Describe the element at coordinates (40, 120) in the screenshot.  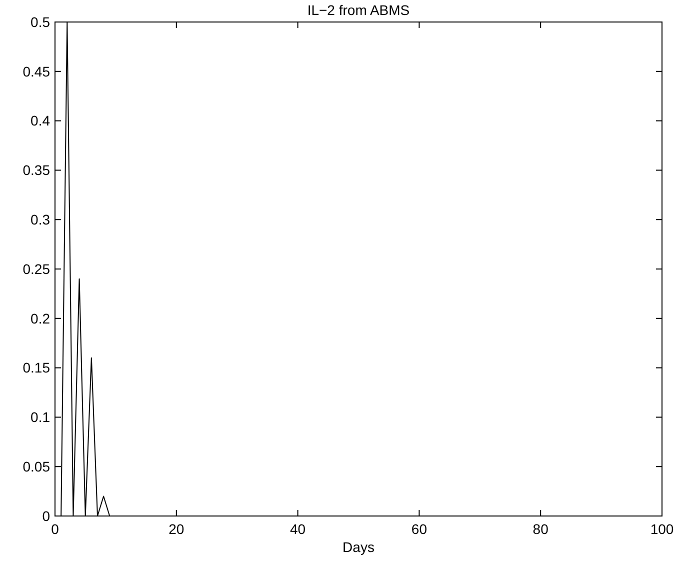
I see `y-tick-label: 0.4` at that location.